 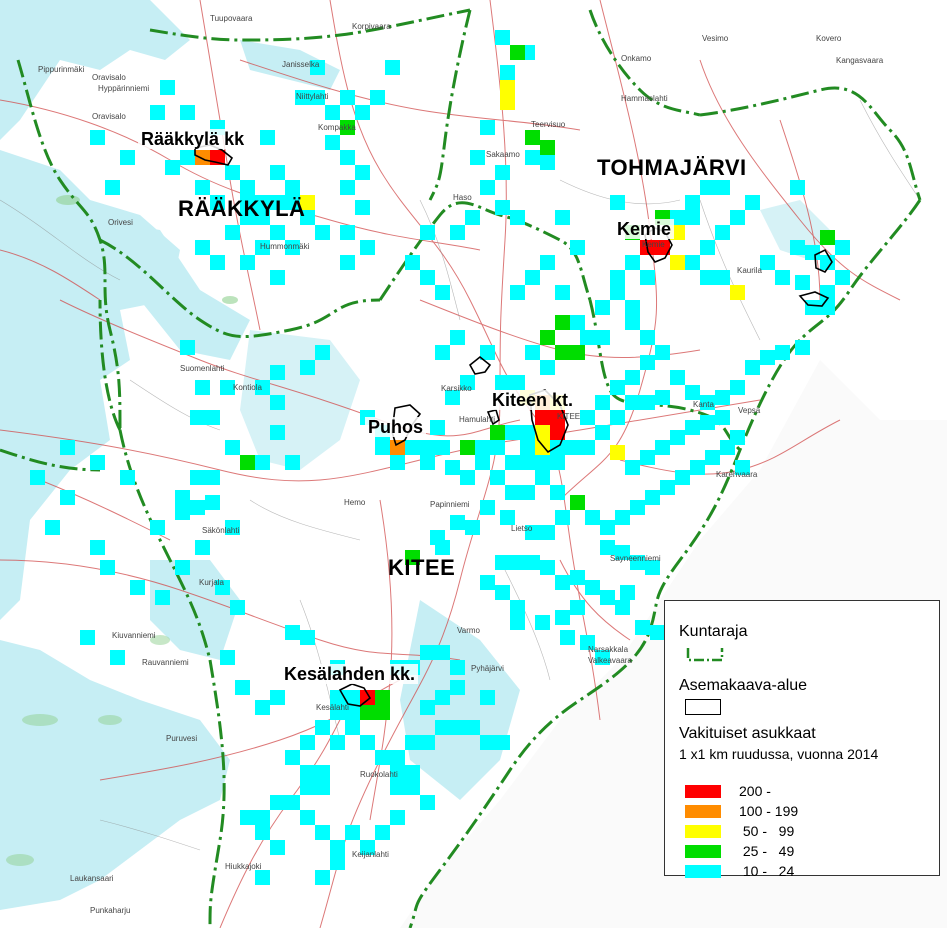 I want to click on lake-puruvesi, so click(x=115, y=775).